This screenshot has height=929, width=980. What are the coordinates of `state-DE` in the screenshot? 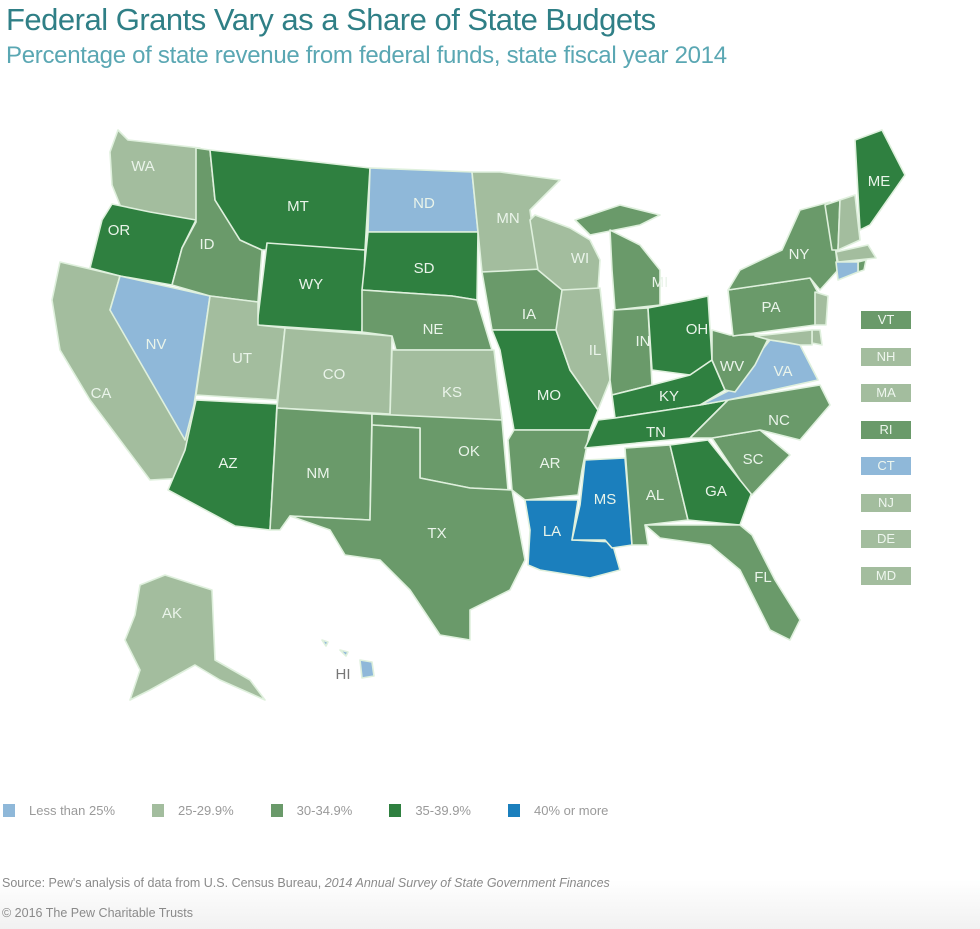 It's located at (817, 337).